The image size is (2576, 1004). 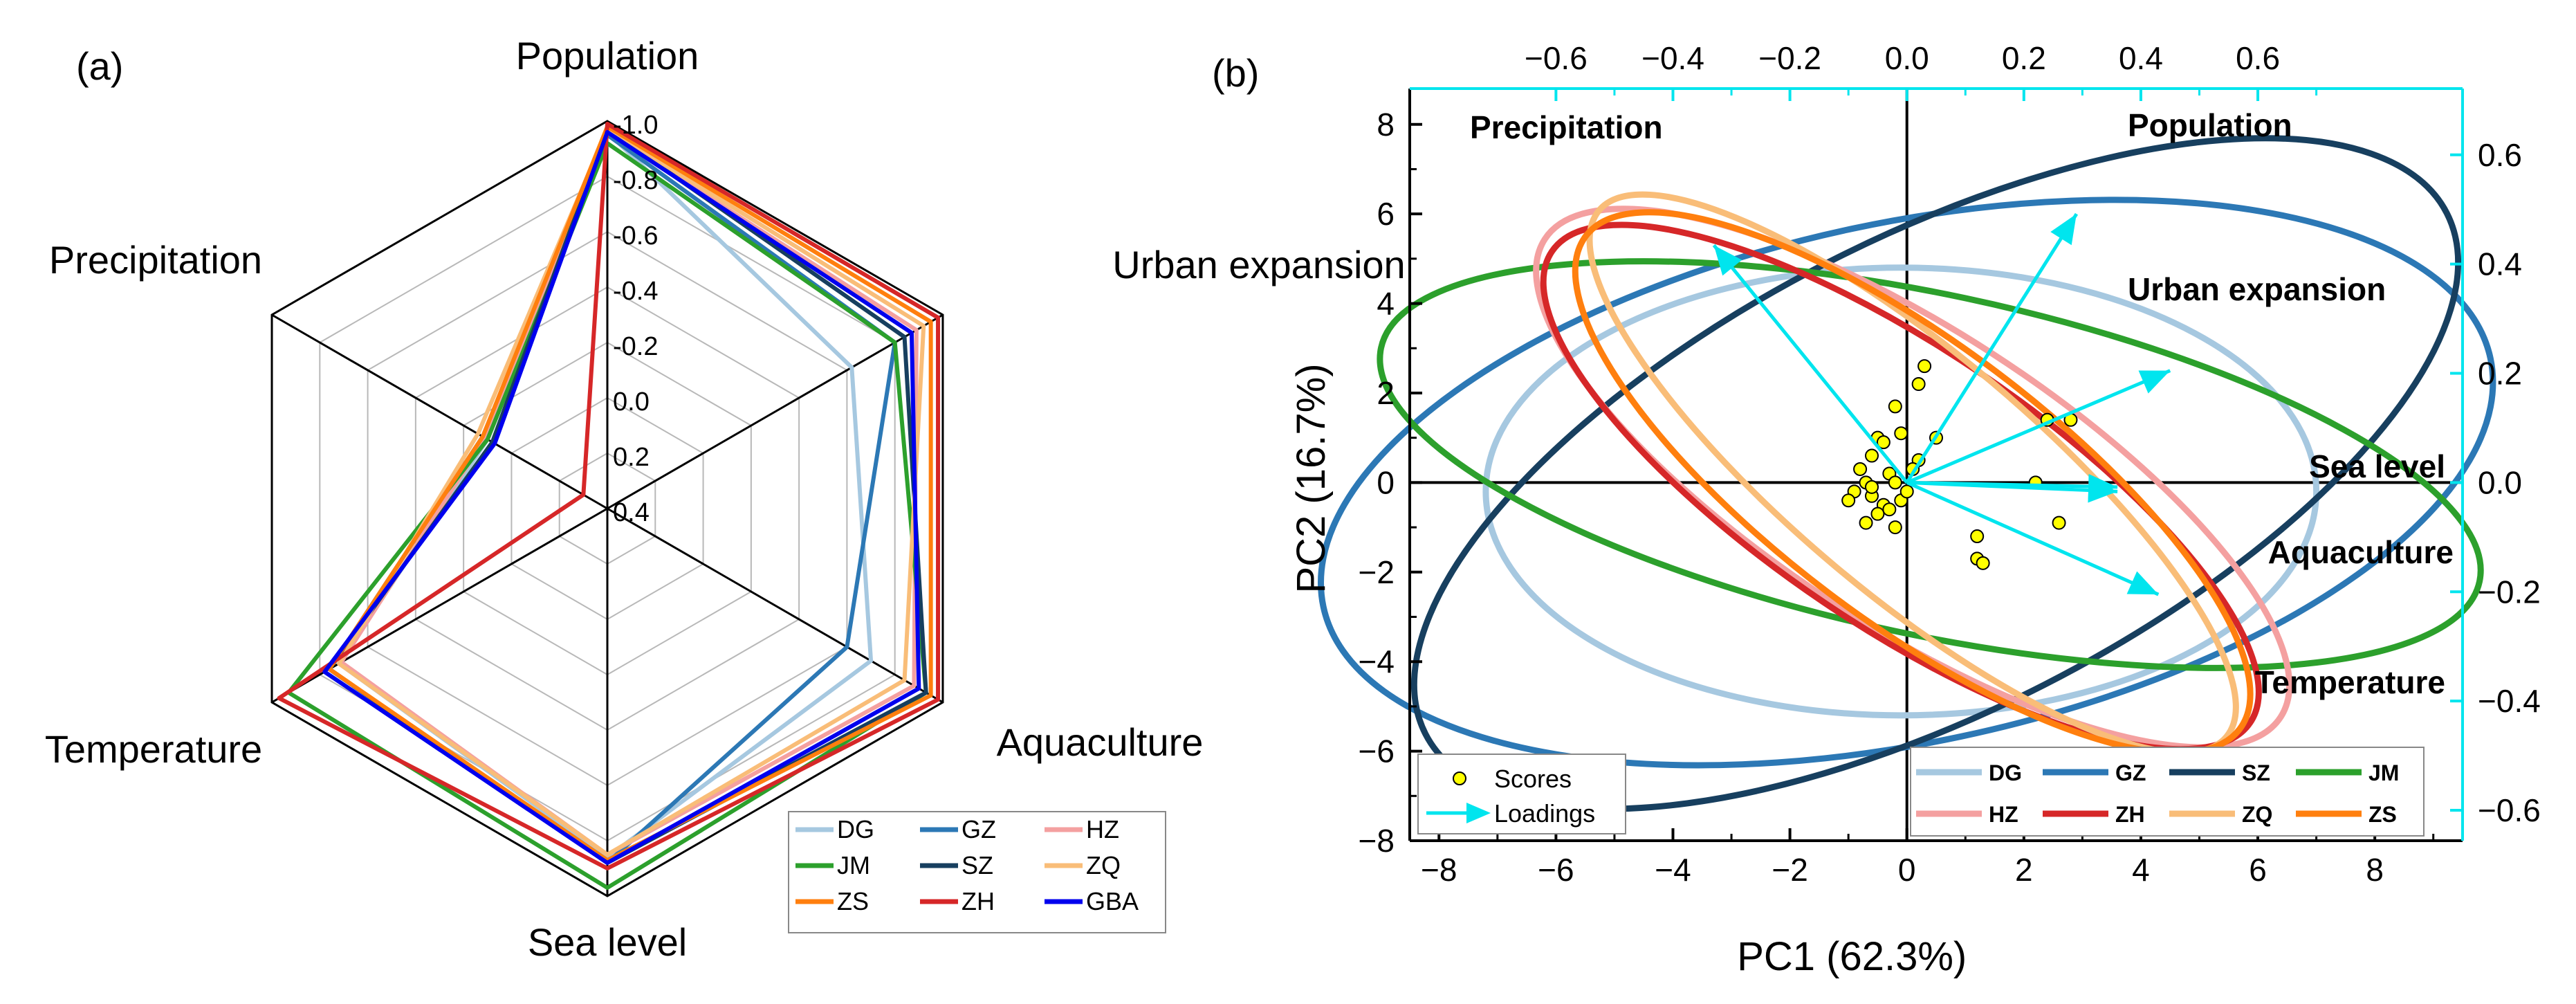 What do you see at coordinates (2003, 815) in the screenshot?
I see `biplot-legend-label-hz: HZ` at bounding box center [2003, 815].